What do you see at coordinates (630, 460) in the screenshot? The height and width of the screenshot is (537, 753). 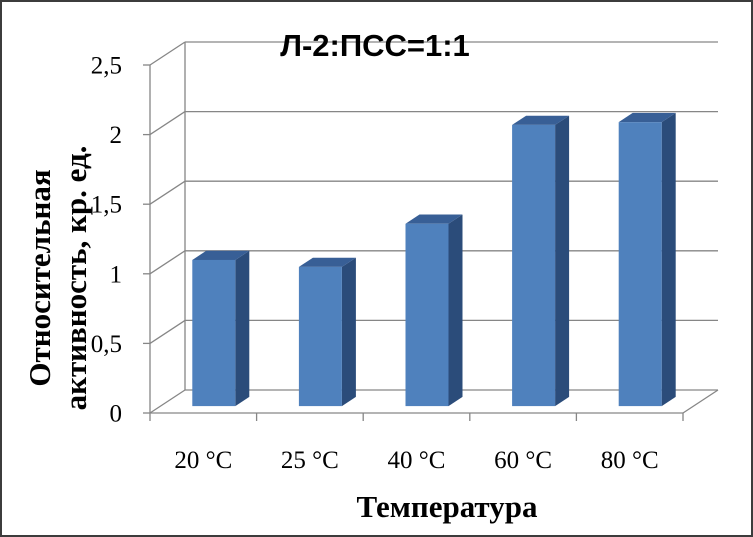 I see `x-tick-label: 80 °C` at bounding box center [630, 460].